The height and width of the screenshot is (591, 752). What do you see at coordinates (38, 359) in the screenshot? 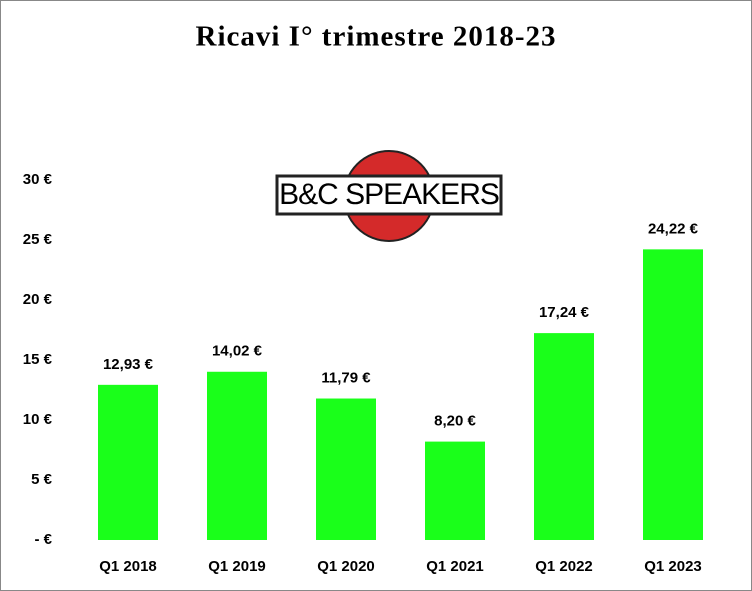
I see `y-tick-label: 15 €` at bounding box center [38, 359].